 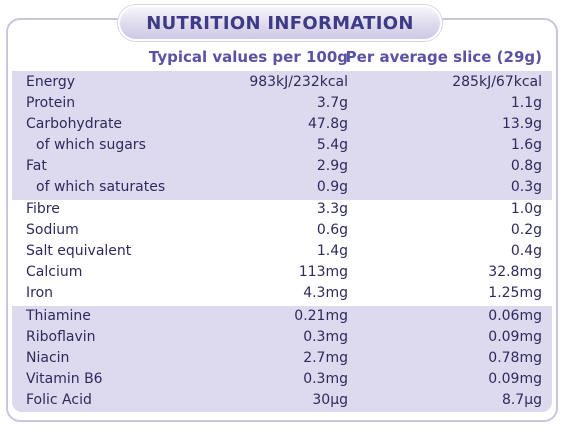 What do you see at coordinates (54, 272) in the screenshot?
I see `row-label: Calcium` at bounding box center [54, 272].